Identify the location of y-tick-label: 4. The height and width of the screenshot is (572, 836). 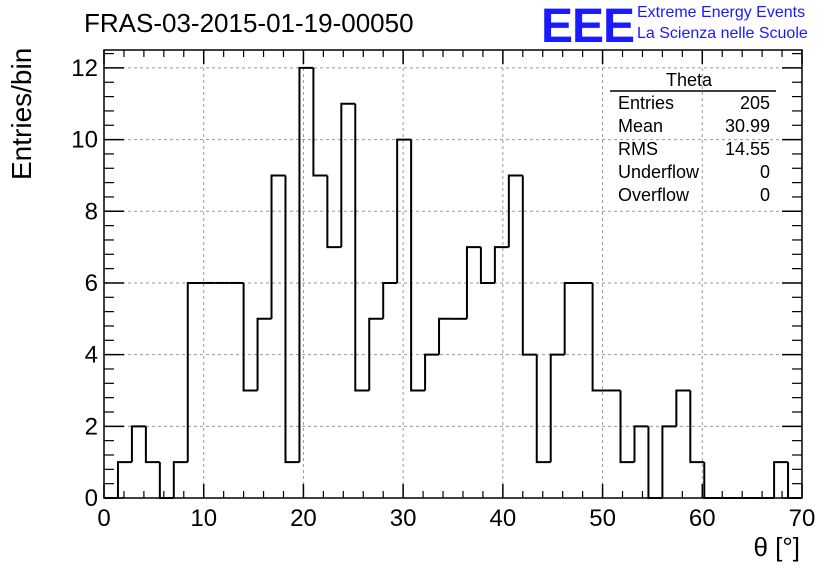
(91, 355).